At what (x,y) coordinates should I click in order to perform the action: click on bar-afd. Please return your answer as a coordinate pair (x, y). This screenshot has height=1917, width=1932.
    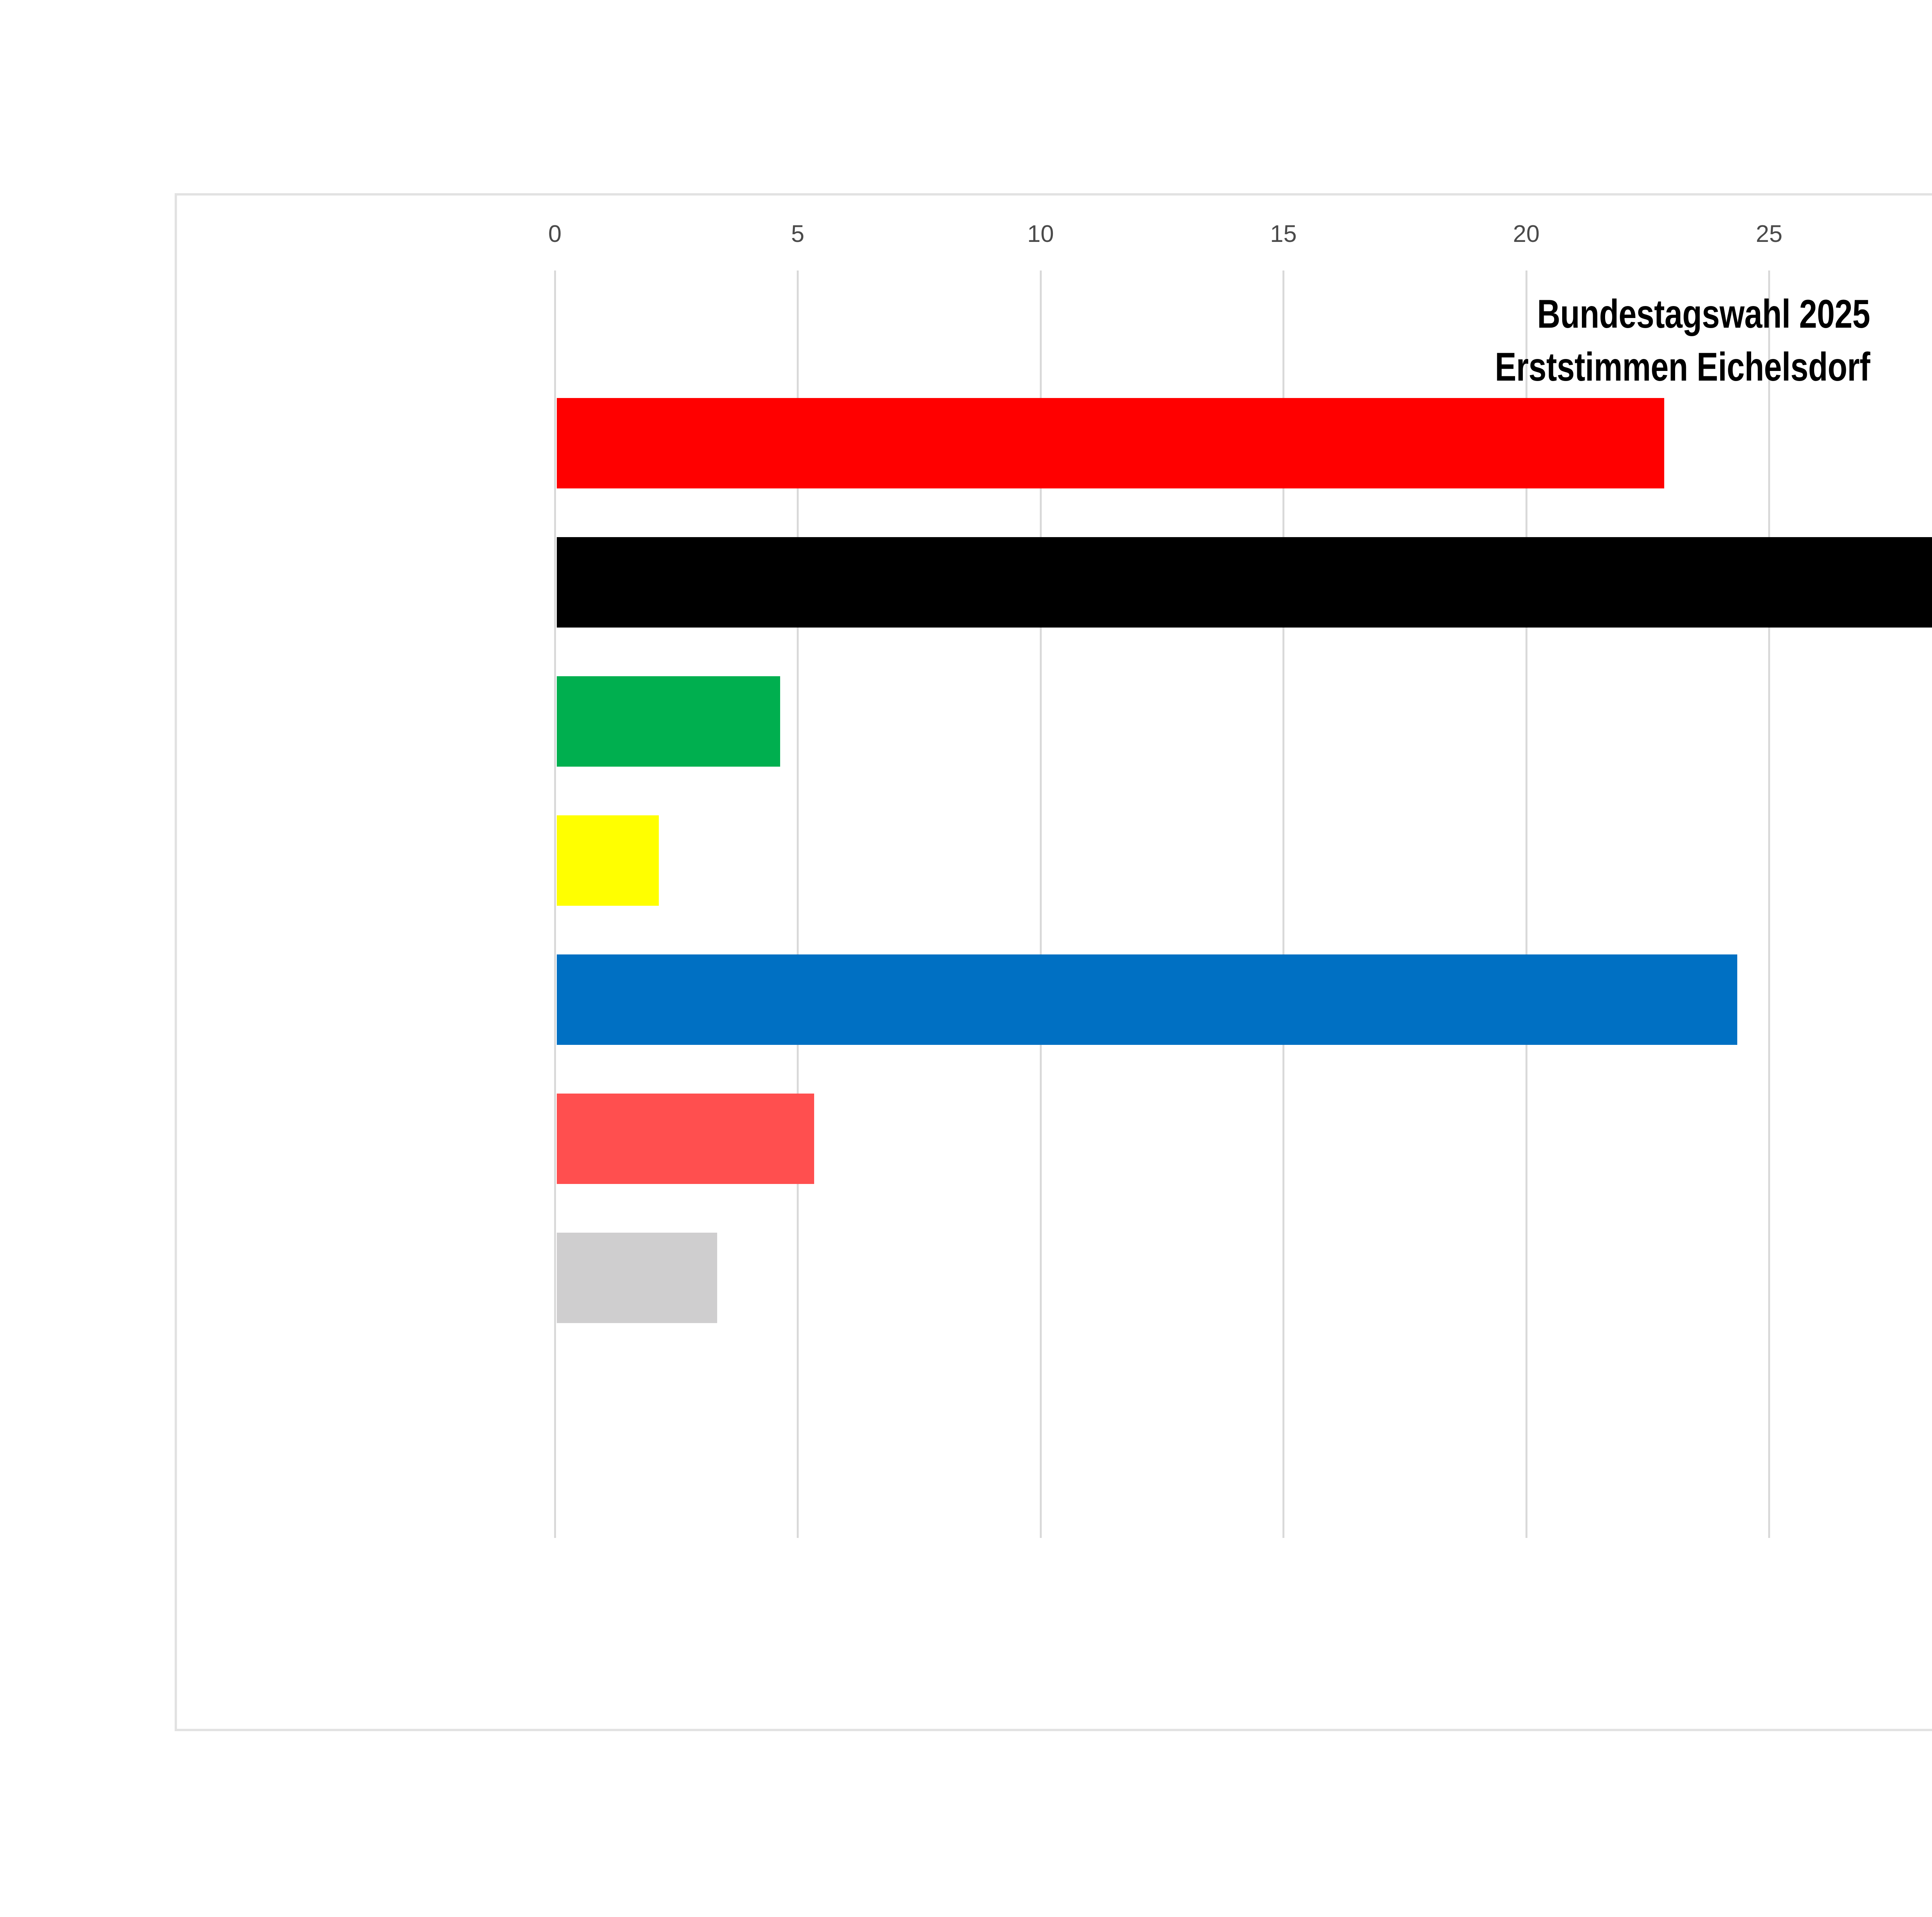
    Looking at the image, I should click on (1147, 999).